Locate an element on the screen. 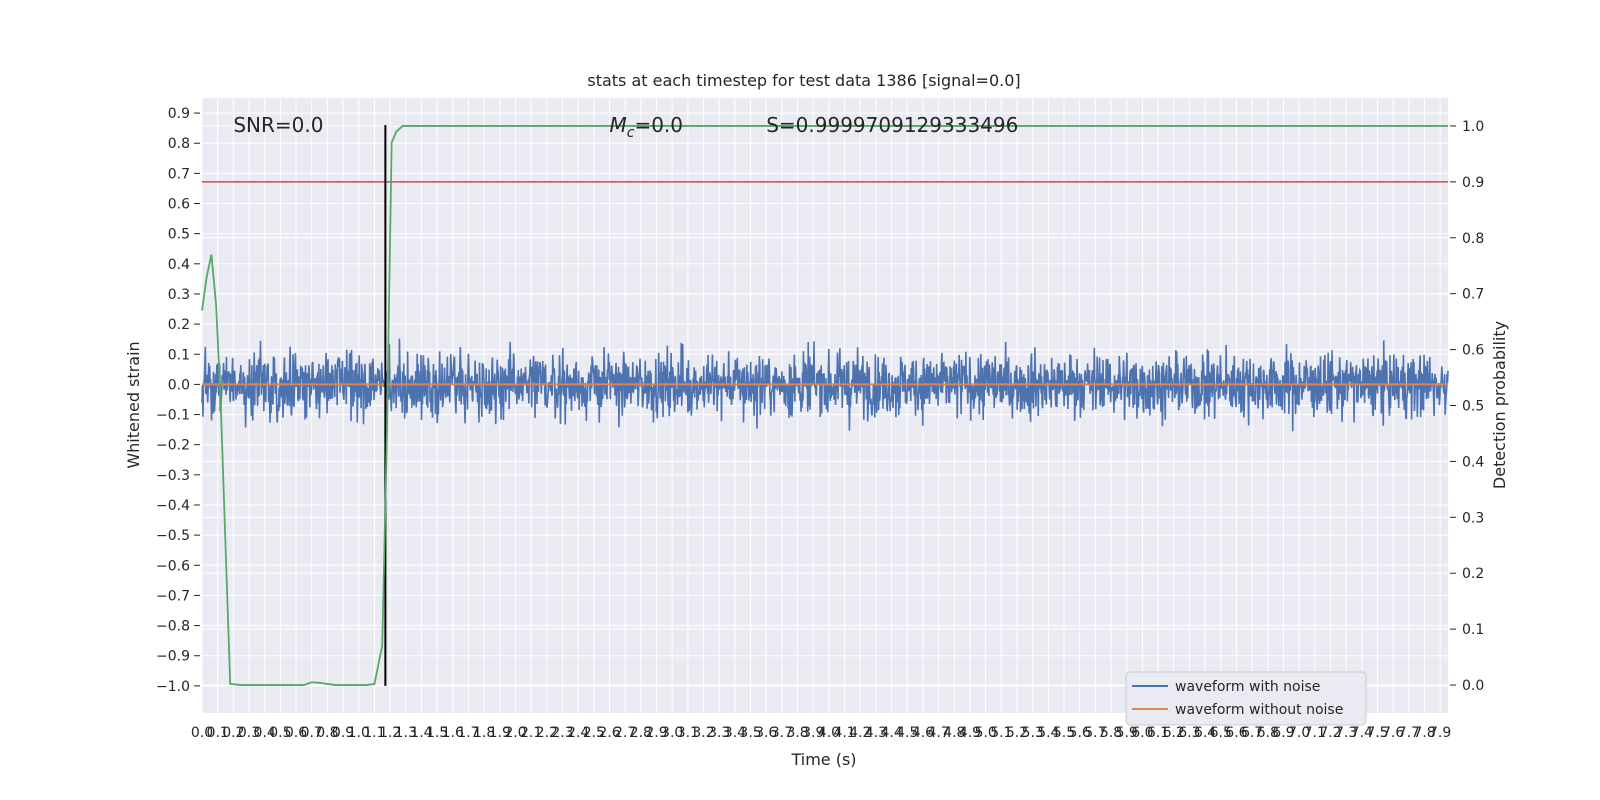  x-tick-label: 2.3 is located at coordinates (562, 733).